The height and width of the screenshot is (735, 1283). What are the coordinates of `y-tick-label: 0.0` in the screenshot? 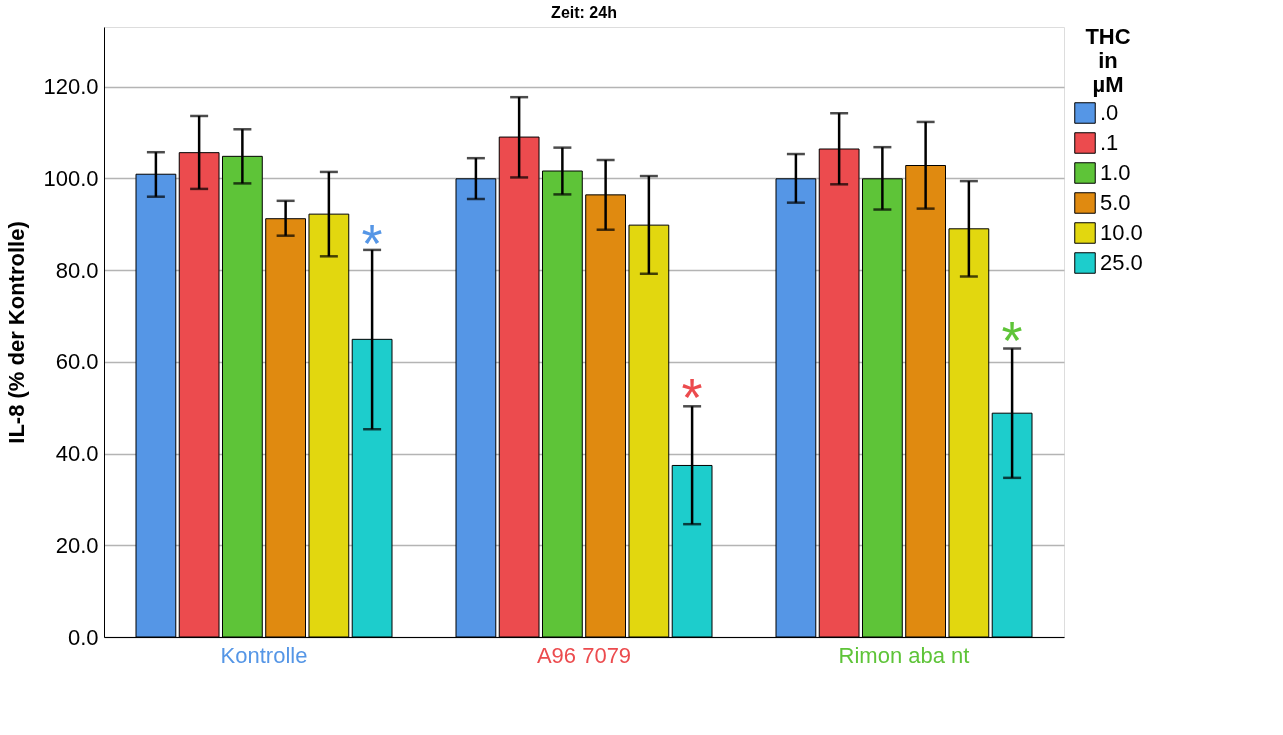 It's located at (83, 637).